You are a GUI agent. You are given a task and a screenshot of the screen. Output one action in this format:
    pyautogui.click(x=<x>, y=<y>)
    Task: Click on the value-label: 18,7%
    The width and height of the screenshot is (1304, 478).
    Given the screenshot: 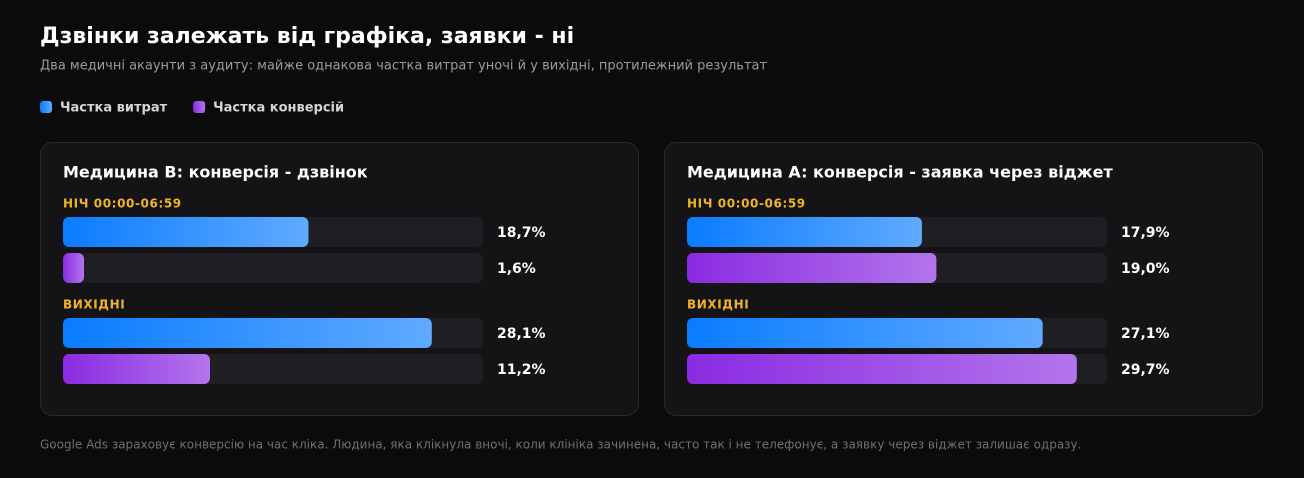 What is the action you would take?
    pyautogui.click(x=521, y=233)
    